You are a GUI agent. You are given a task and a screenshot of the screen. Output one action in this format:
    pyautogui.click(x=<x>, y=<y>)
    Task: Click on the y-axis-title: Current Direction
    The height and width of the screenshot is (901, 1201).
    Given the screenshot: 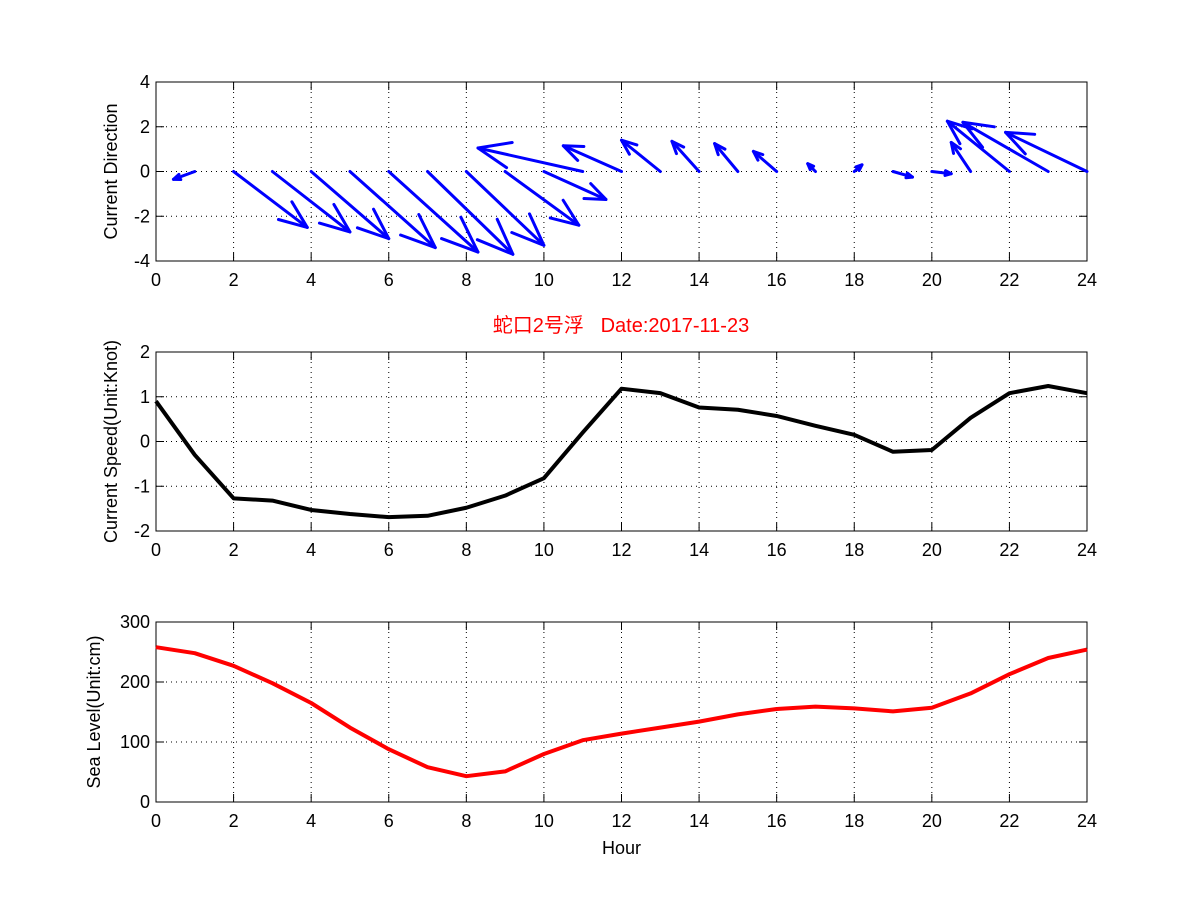 What is the action you would take?
    pyautogui.click(x=111, y=171)
    